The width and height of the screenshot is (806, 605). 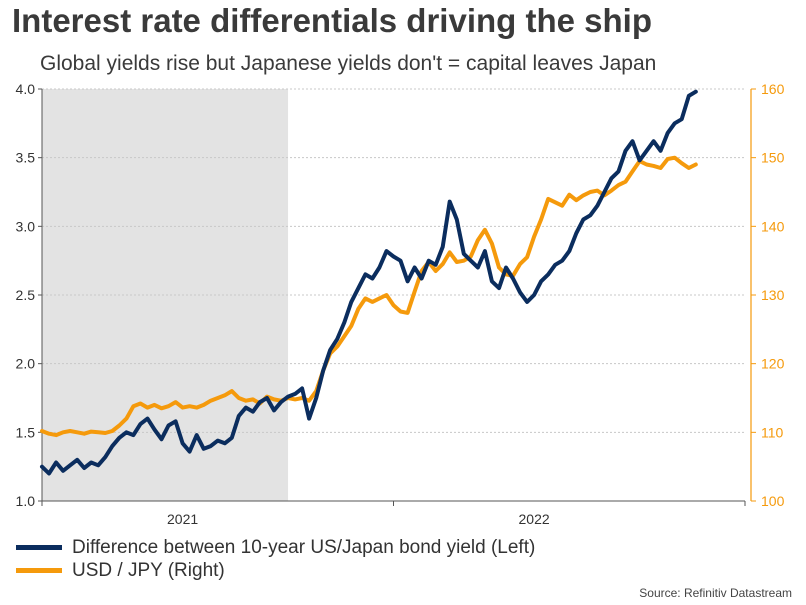 What do you see at coordinates (26, 226) in the screenshot?
I see `left-tick-label: 3.0` at bounding box center [26, 226].